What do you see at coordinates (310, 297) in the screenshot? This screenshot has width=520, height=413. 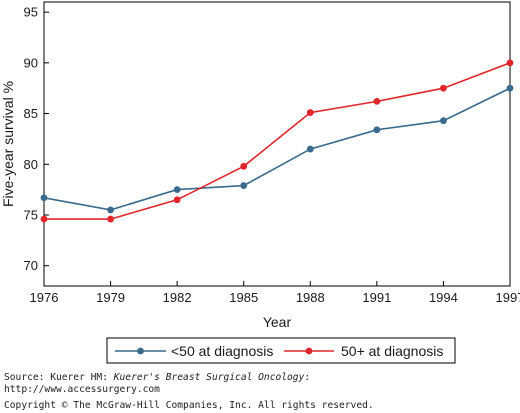 I see `x-tick-label: 1988` at bounding box center [310, 297].